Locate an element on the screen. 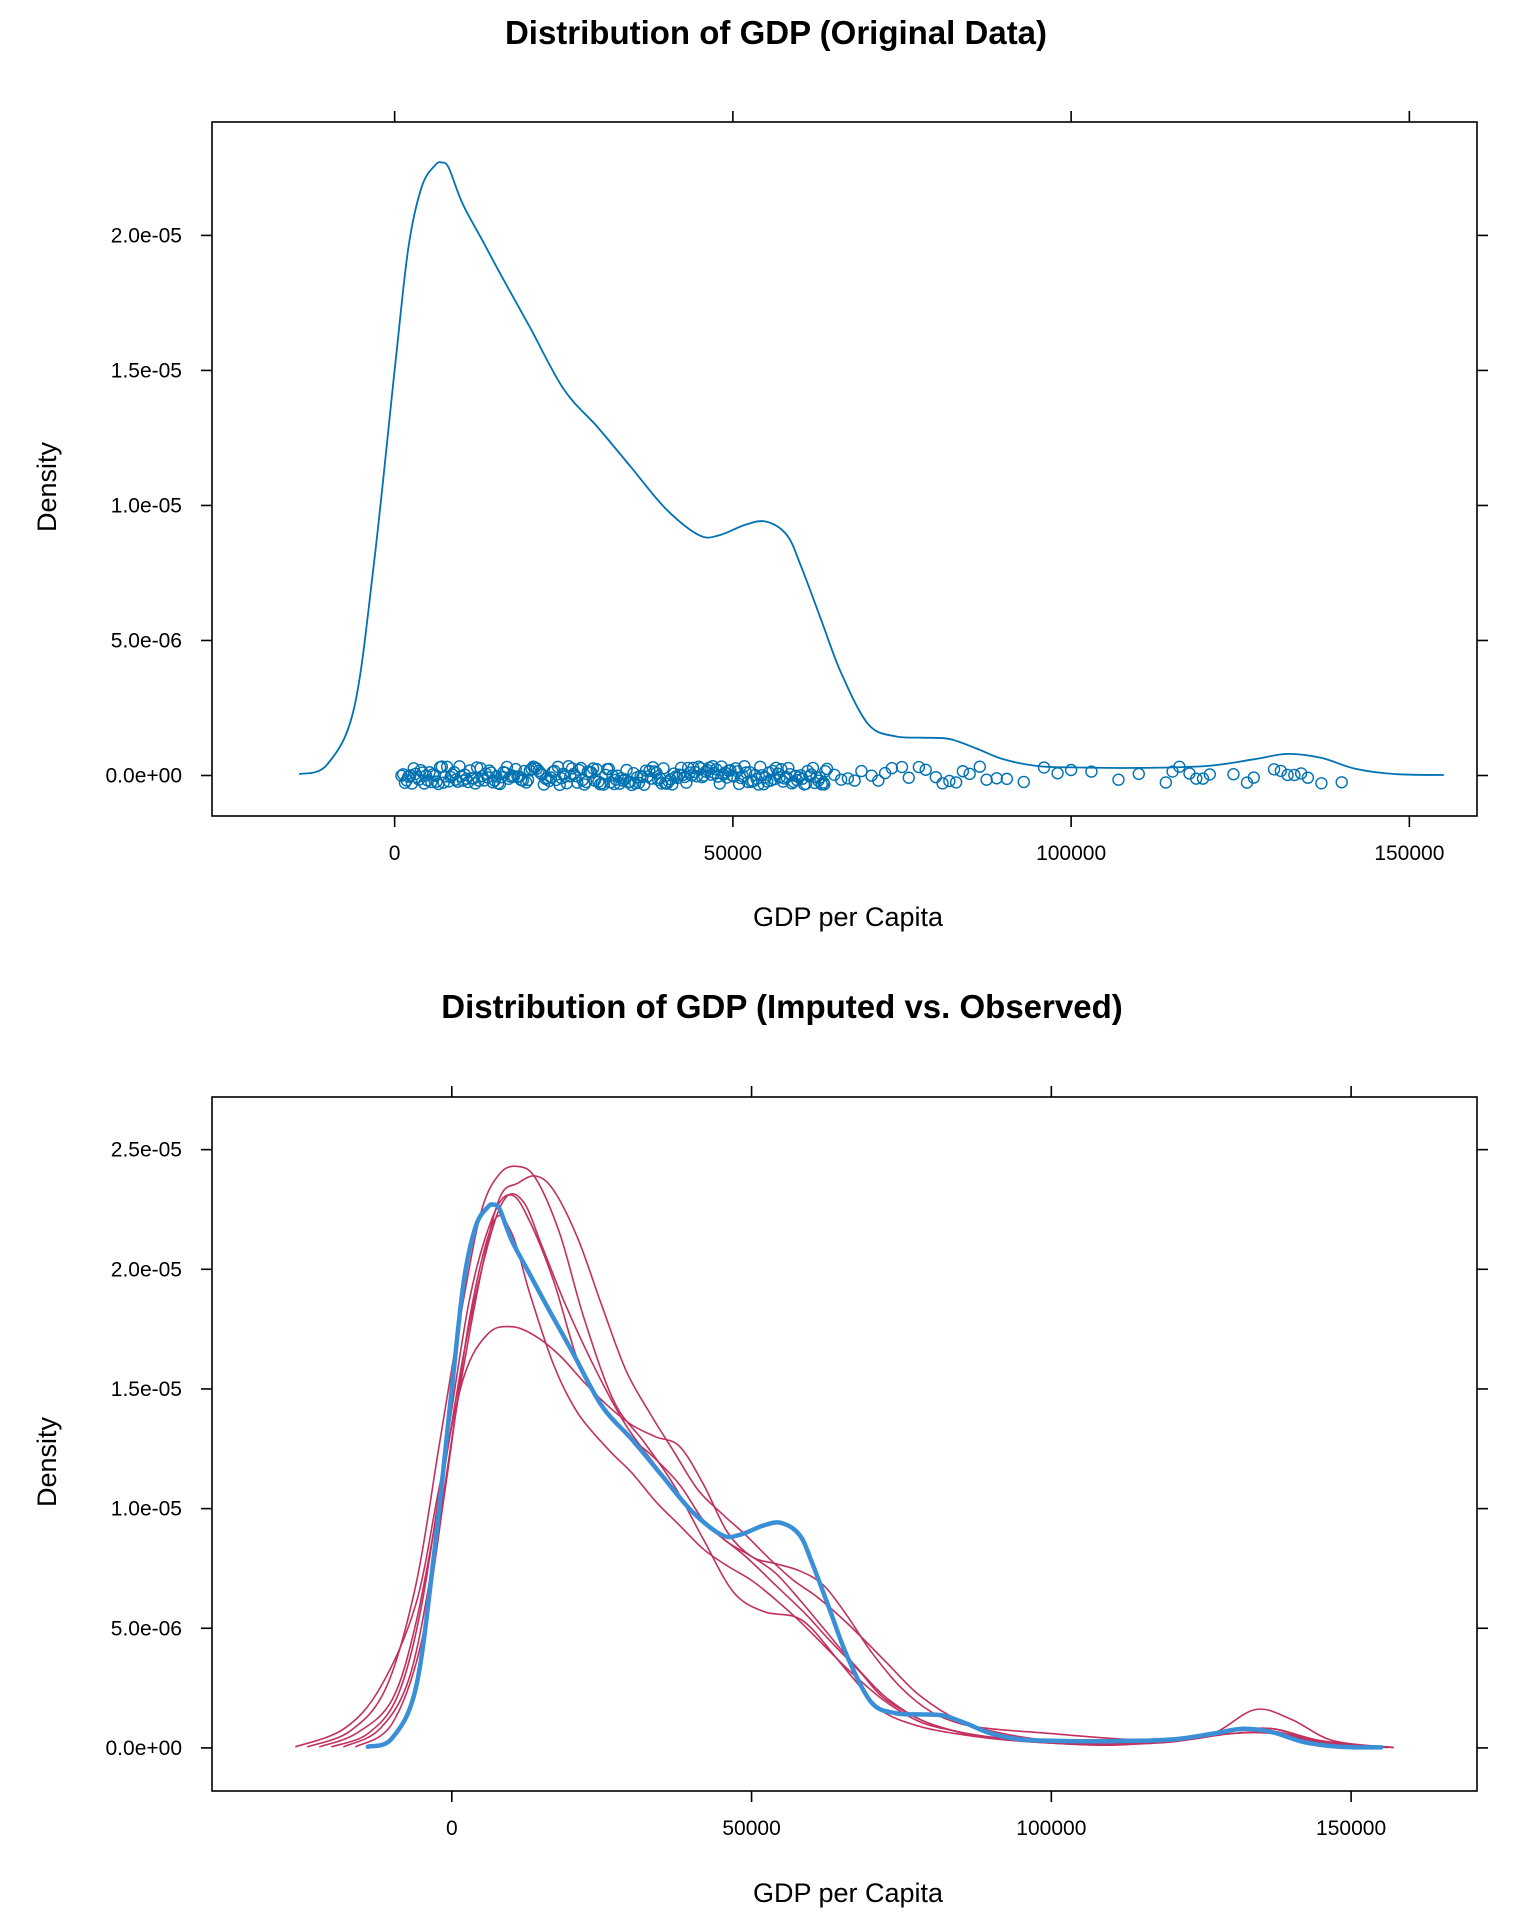 The width and height of the screenshot is (1536, 1920). y-axis-label-original: Density is located at coordinates (47, 486).